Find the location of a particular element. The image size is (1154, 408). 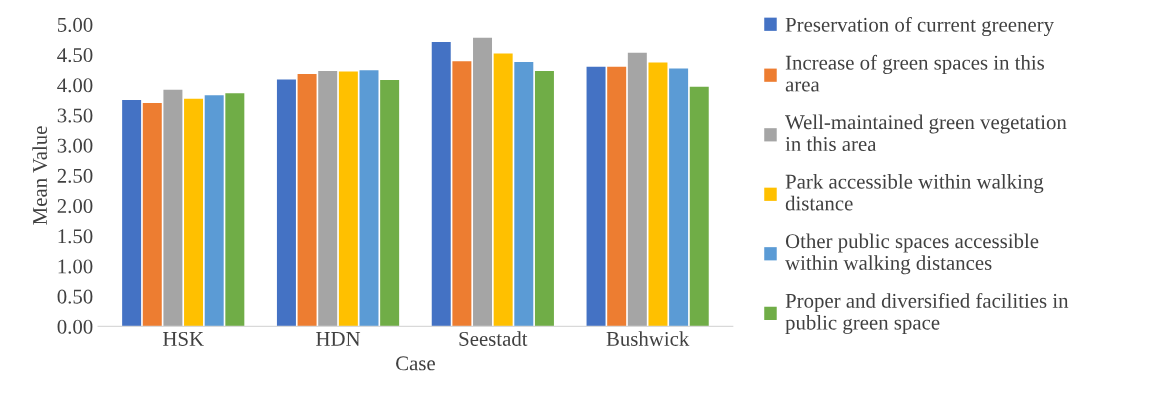

y-tick-label: 1.00 is located at coordinates (75, 266).